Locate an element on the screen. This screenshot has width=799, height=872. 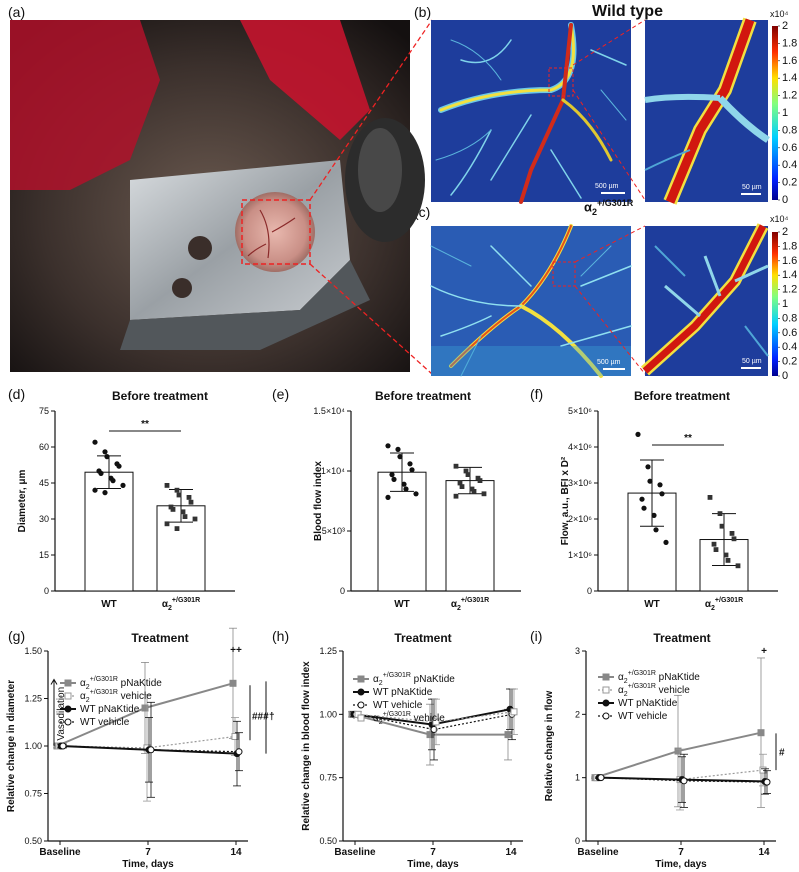
colorbar-tick: 0.6 is located at coordinates (789, 148).